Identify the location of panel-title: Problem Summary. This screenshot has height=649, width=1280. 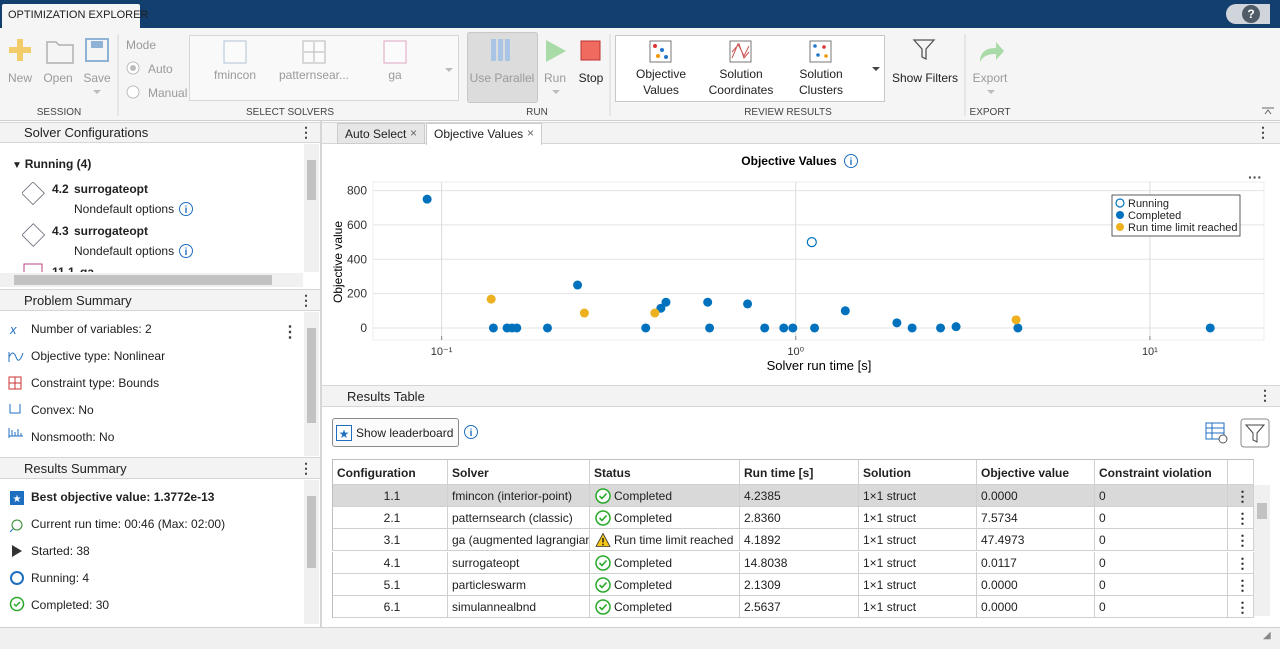
(78, 300).